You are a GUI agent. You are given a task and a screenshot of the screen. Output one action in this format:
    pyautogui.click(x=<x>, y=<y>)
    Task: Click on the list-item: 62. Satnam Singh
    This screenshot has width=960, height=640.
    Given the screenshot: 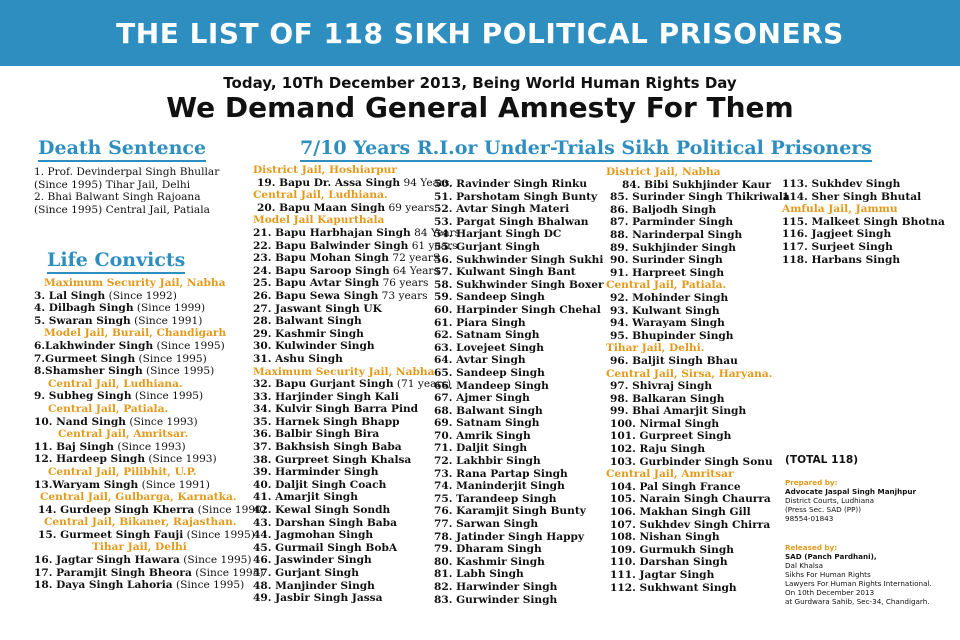 What is the action you would take?
    pyautogui.click(x=519, y=335)
    